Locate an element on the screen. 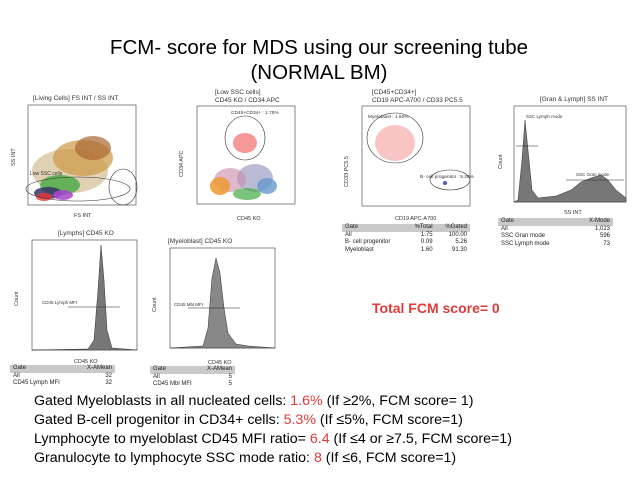  table-row: Myeloblast 1.60 91.30 is located at coordinates (406, 249).